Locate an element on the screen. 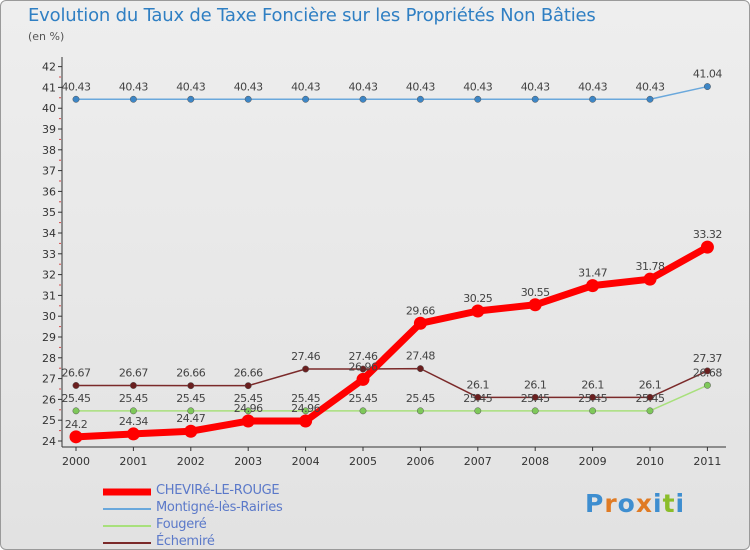 The width and height of the screenshot is (750, 550). data-label: 27.37 is located at coordinates (707, 358).